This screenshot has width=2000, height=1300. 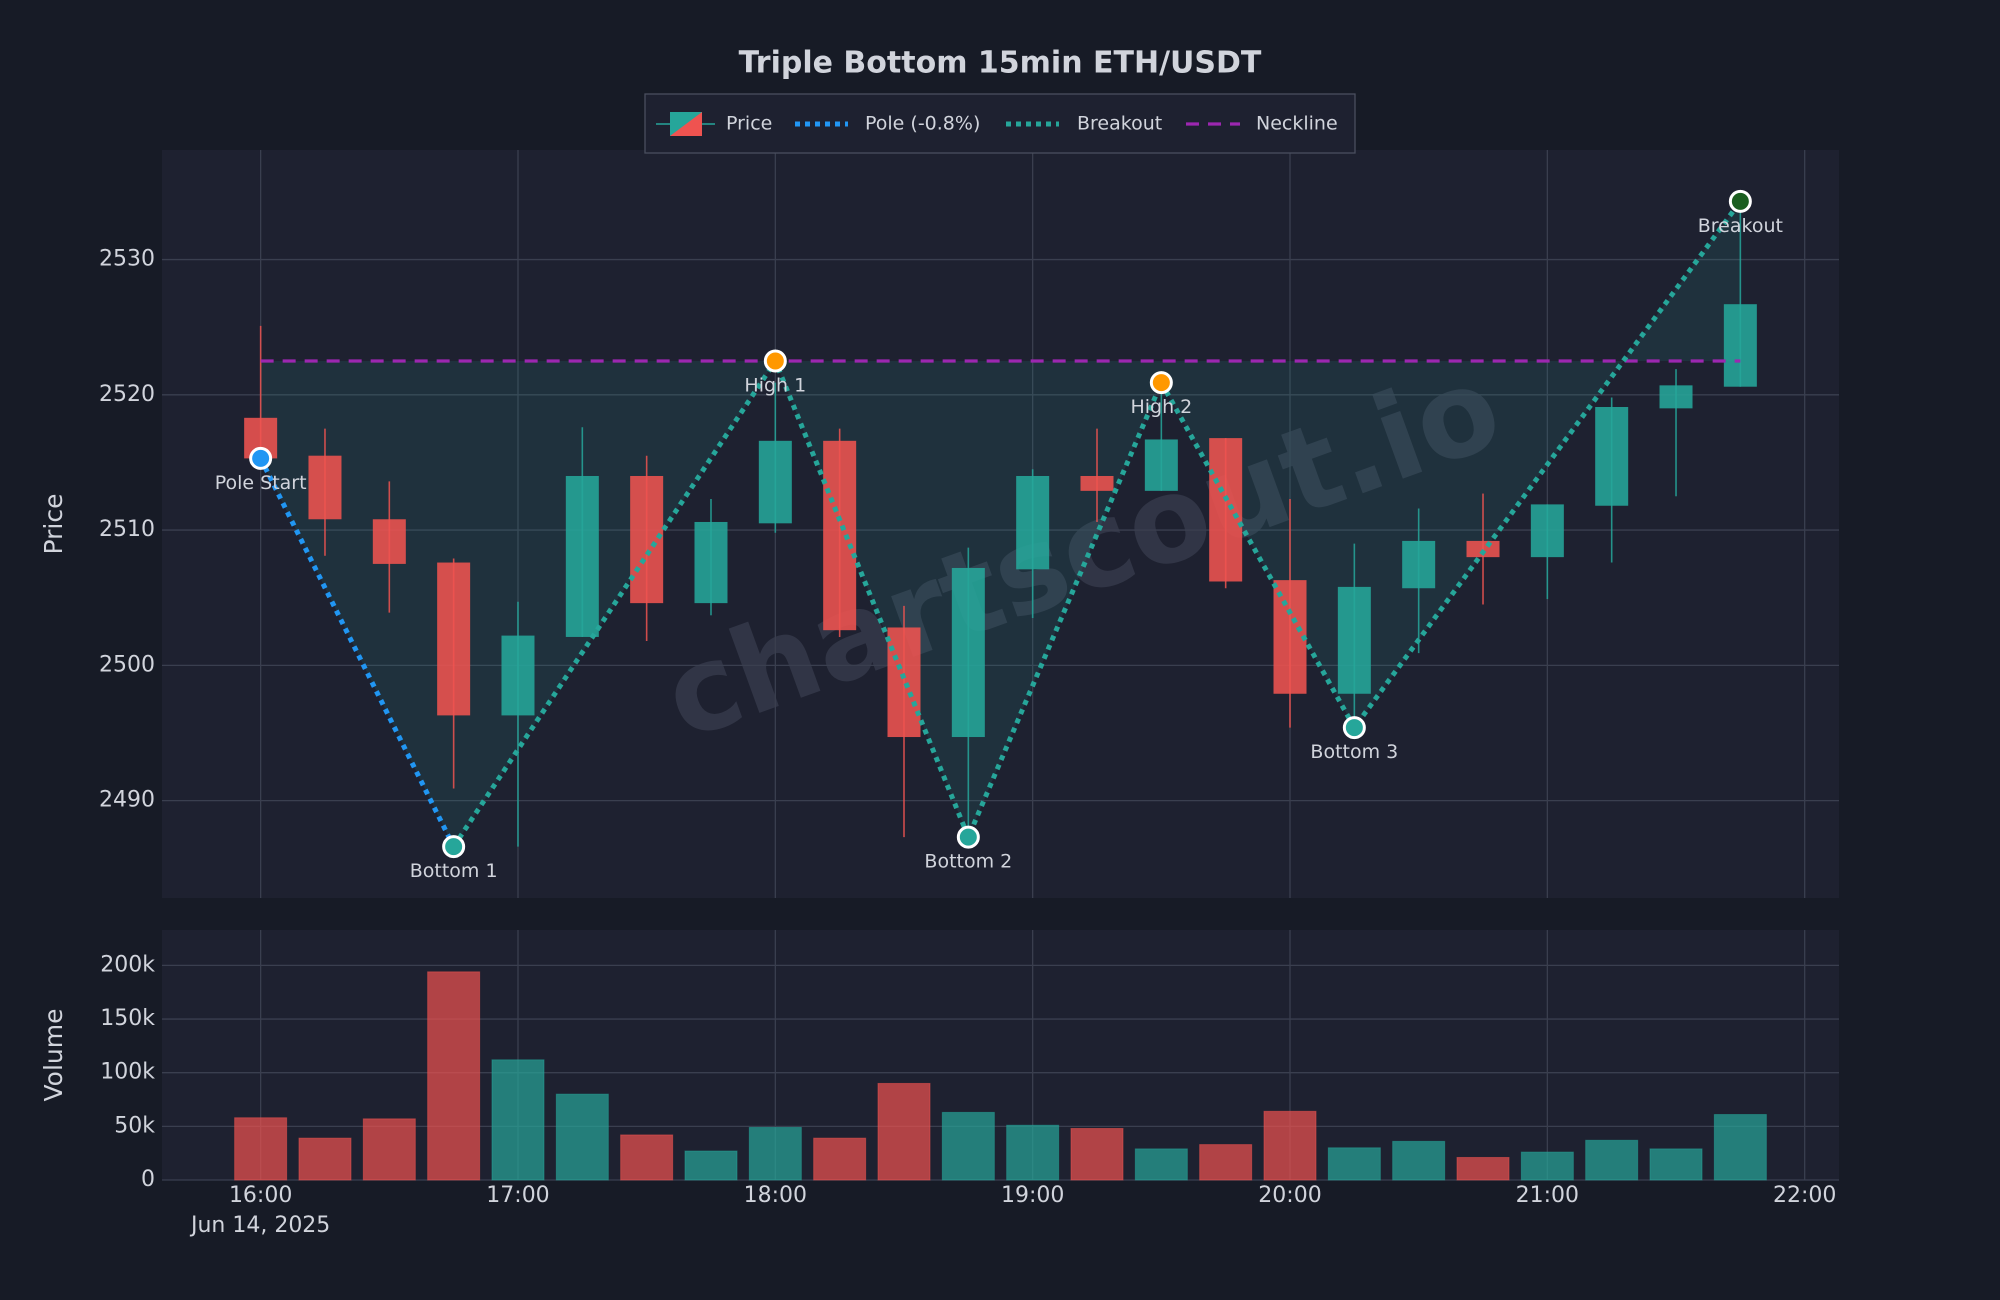 What do you see at coordinates (1289, 1195) in the screenshot?
I see `x-tick-label: 20:00` at bounding box center [1289, 1195].